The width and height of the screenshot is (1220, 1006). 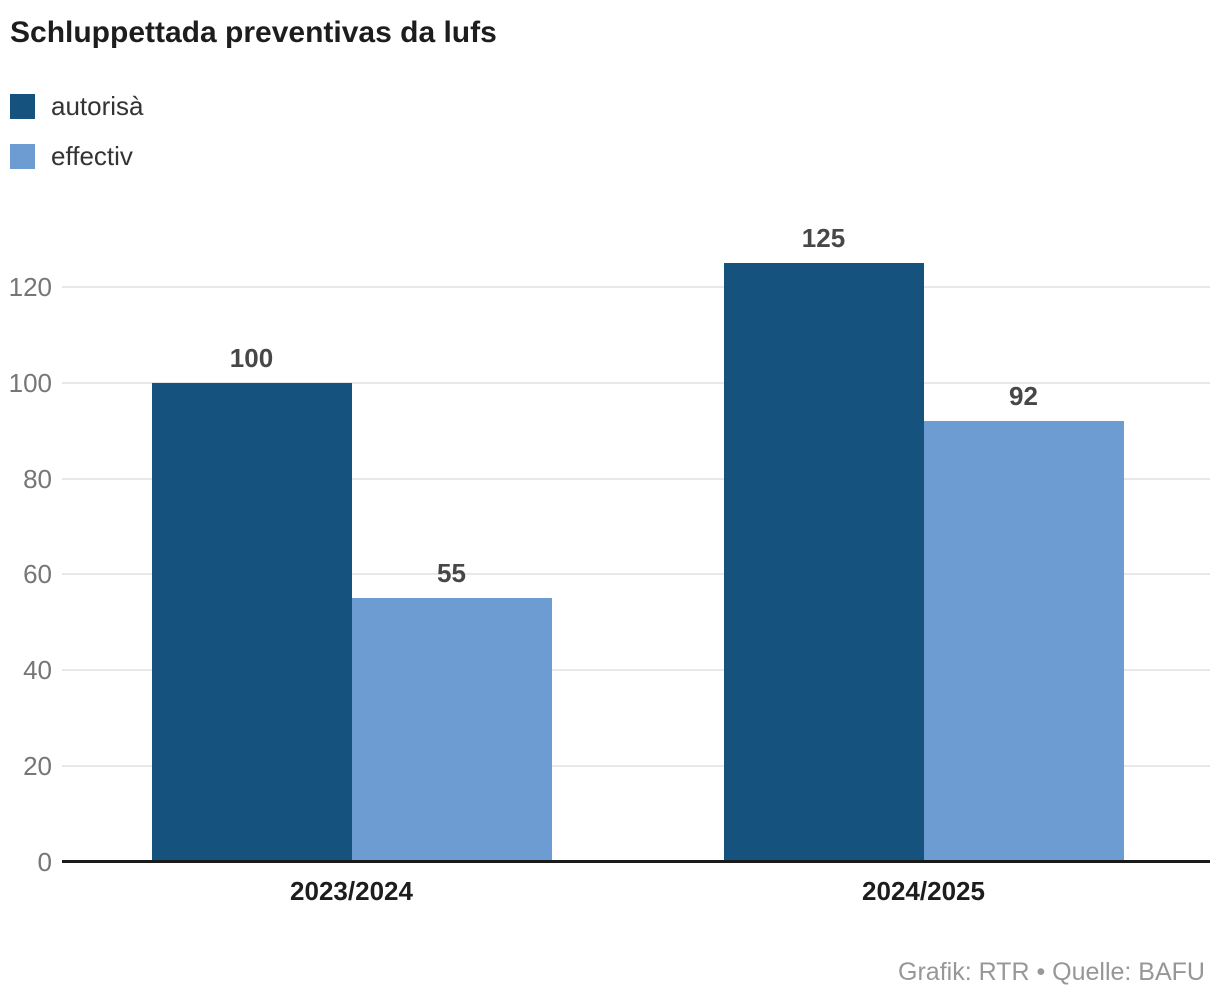 What do you see at coordinates (823, 238) in the screenshot?
I see `value-label-autorisà-2024/2025: 125` at bounding box center [823, 238].